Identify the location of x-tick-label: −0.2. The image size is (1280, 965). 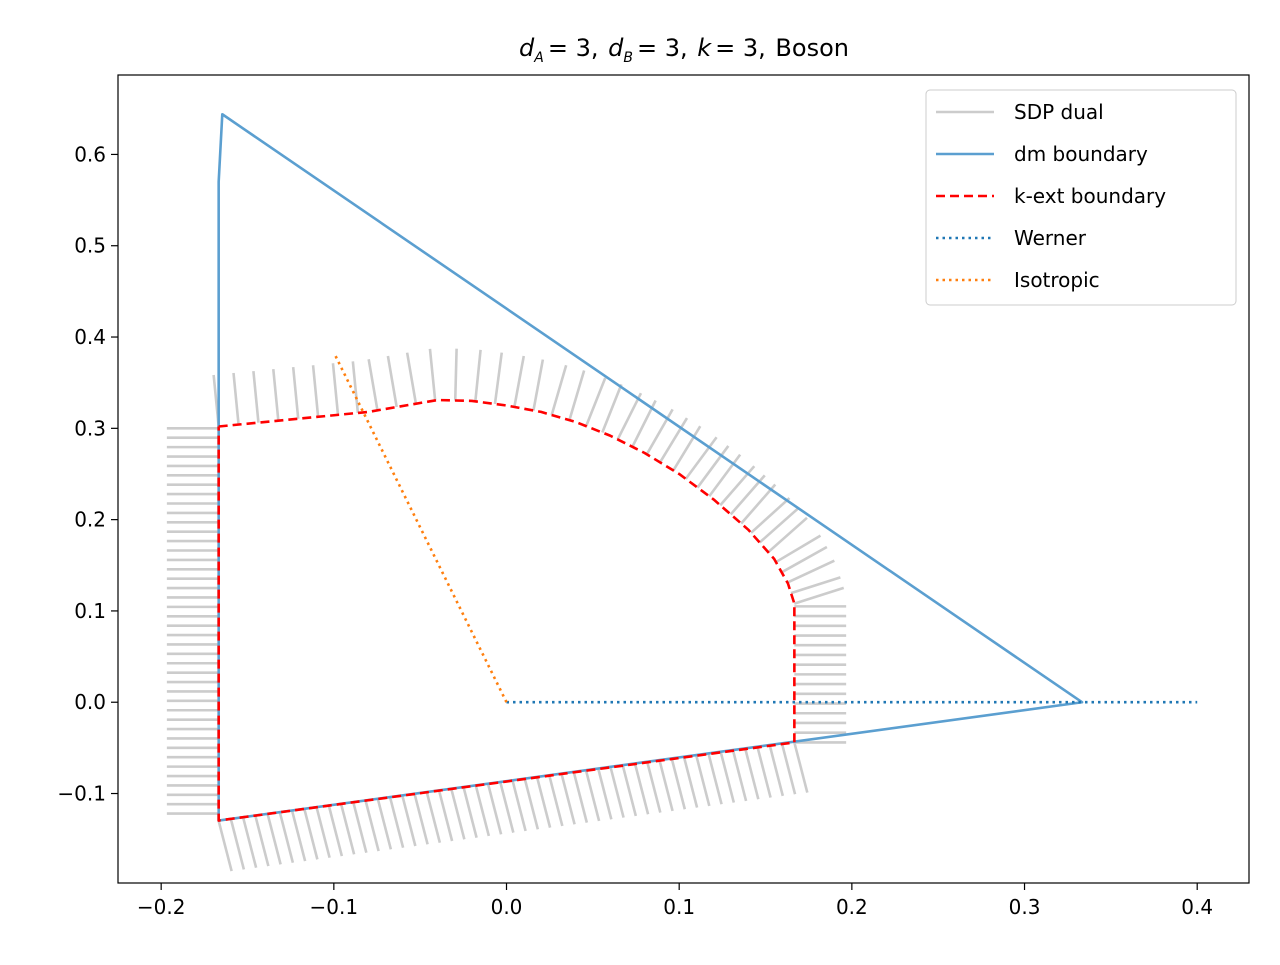
(161, 907).